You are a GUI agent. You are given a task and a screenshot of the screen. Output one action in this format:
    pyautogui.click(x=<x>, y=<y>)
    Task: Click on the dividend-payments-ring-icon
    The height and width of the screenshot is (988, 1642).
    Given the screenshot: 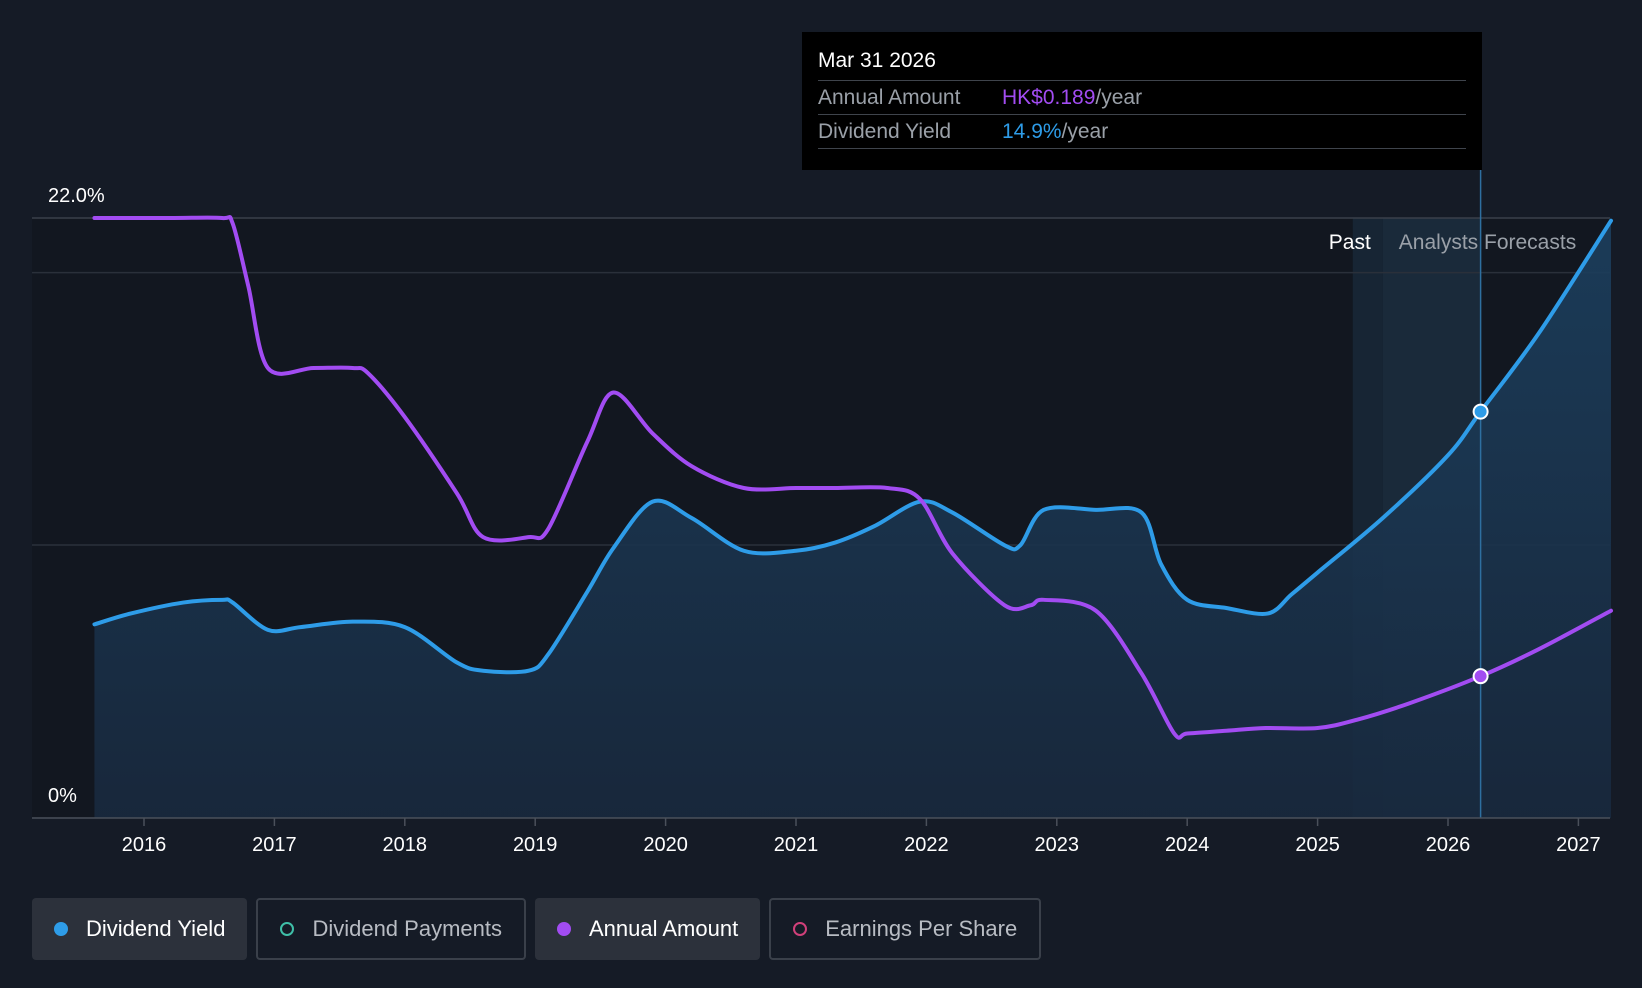 What is the action you would take?
    pyautogui.click(x=287, y=929)
    